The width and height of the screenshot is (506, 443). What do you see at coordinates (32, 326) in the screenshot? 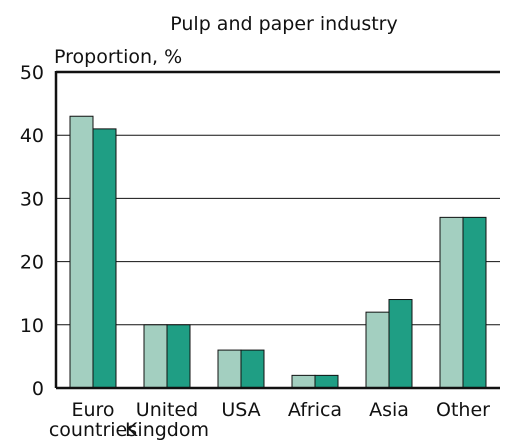
I see `y-tick-label: 10` at bounding box center [32, 326].